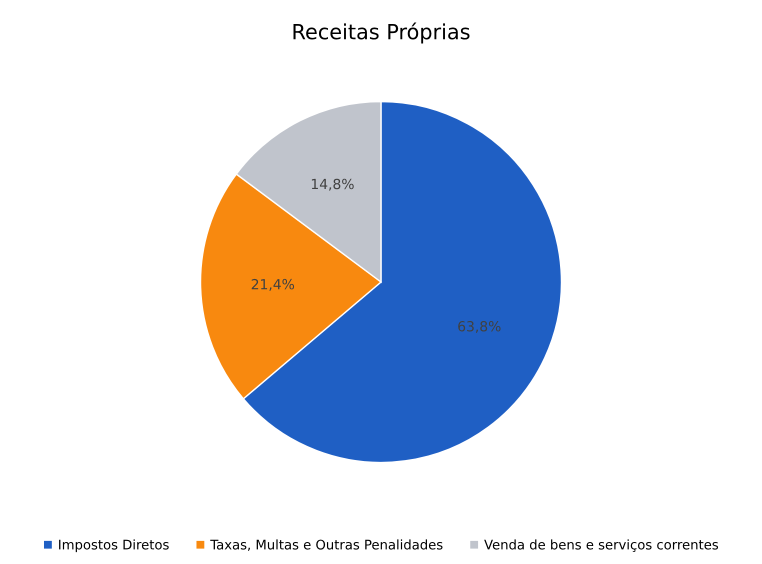 The width and height of the screenshot is (762, 564). Describe the element at coordinates (333, 184) in the screenshot. I see `data-label: 14,8%` at that location.